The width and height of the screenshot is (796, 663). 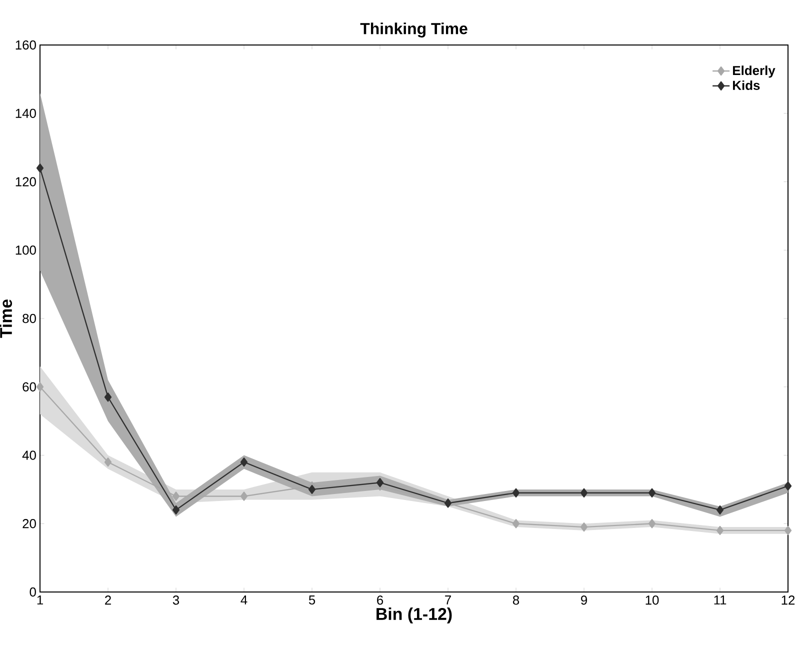 What do you see at coordinates (652, 600) in the screenshot?
I see `x-tick-label: 10` at bounding box center [652, 600].